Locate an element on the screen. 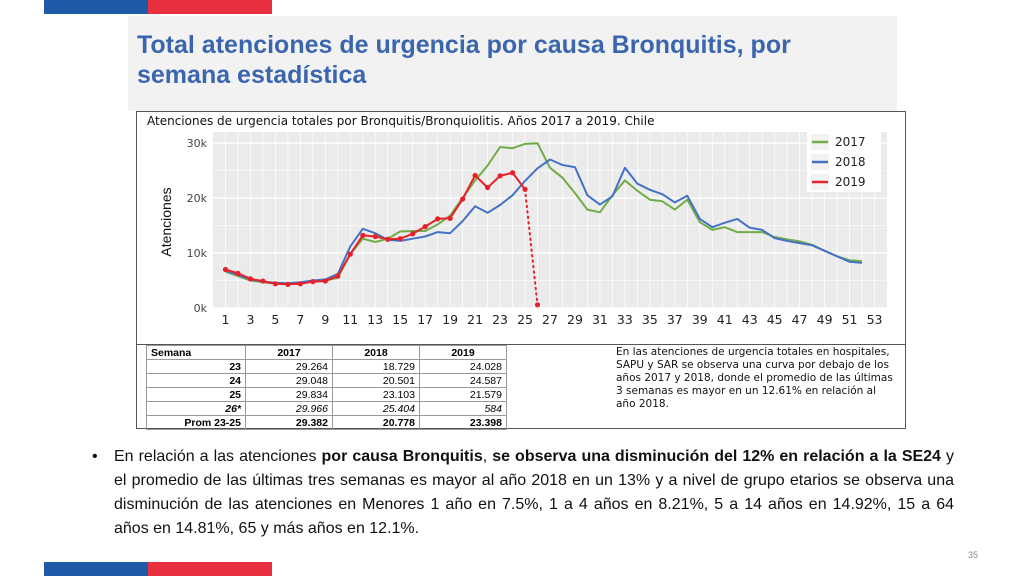 This screenshot has height=576, width=1024. table-cell-value: 29.048 is located at coordinates (289, 380).